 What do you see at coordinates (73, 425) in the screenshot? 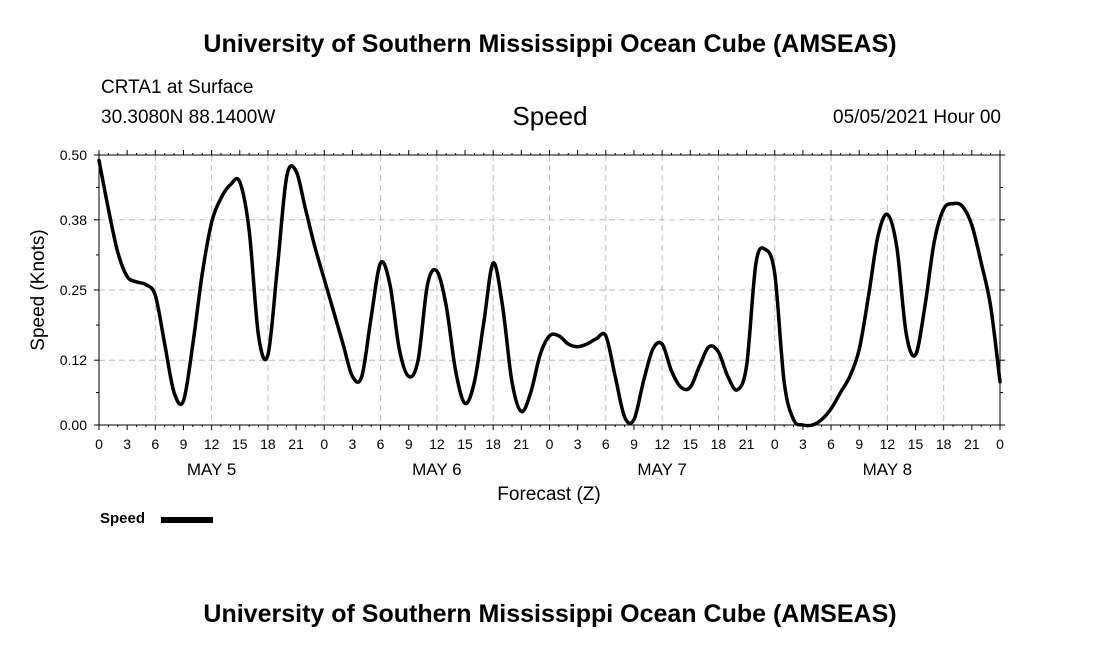
I see `y-tick-label: 0.00` at bounding box center [73, 425].